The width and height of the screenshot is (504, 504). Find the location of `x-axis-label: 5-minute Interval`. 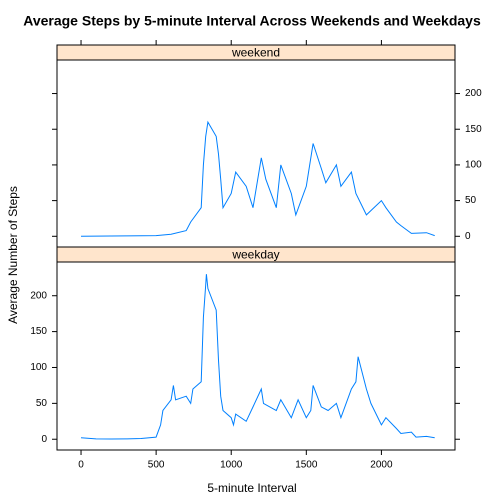

x-axis-label: 5-minute Interval is located at coordinates (251, 488).